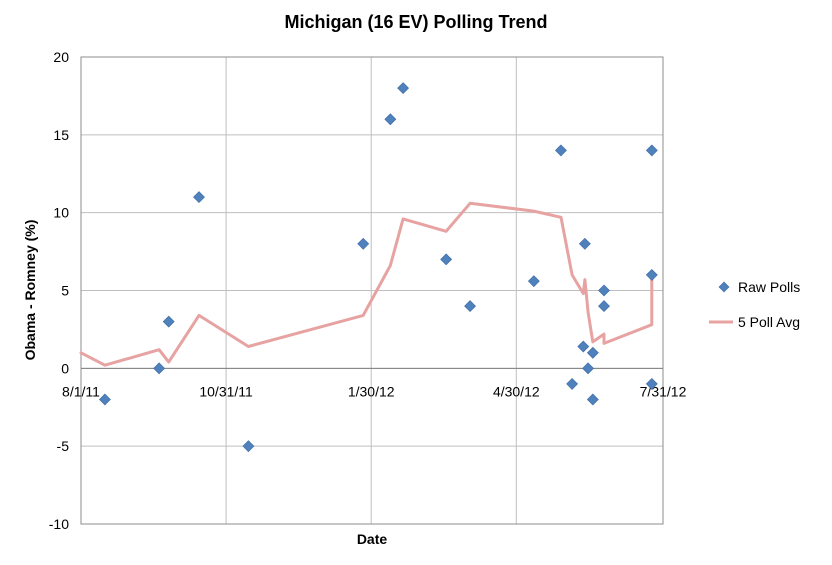 The height and width of the screenshot is (565, 832). Describe the element at coordinates (65, 291) in the screenshot. I see `y-tick-label: 5` at that location.